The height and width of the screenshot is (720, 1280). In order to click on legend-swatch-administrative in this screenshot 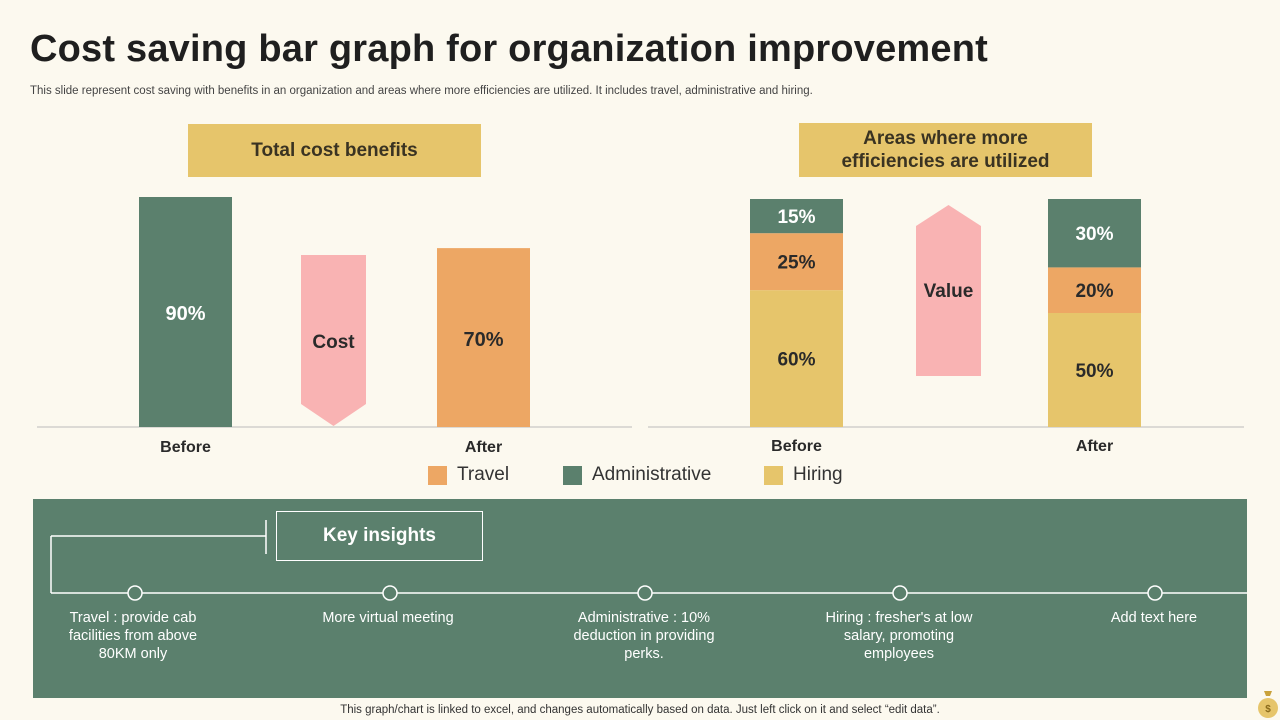, I will do `click(572, 475)`.